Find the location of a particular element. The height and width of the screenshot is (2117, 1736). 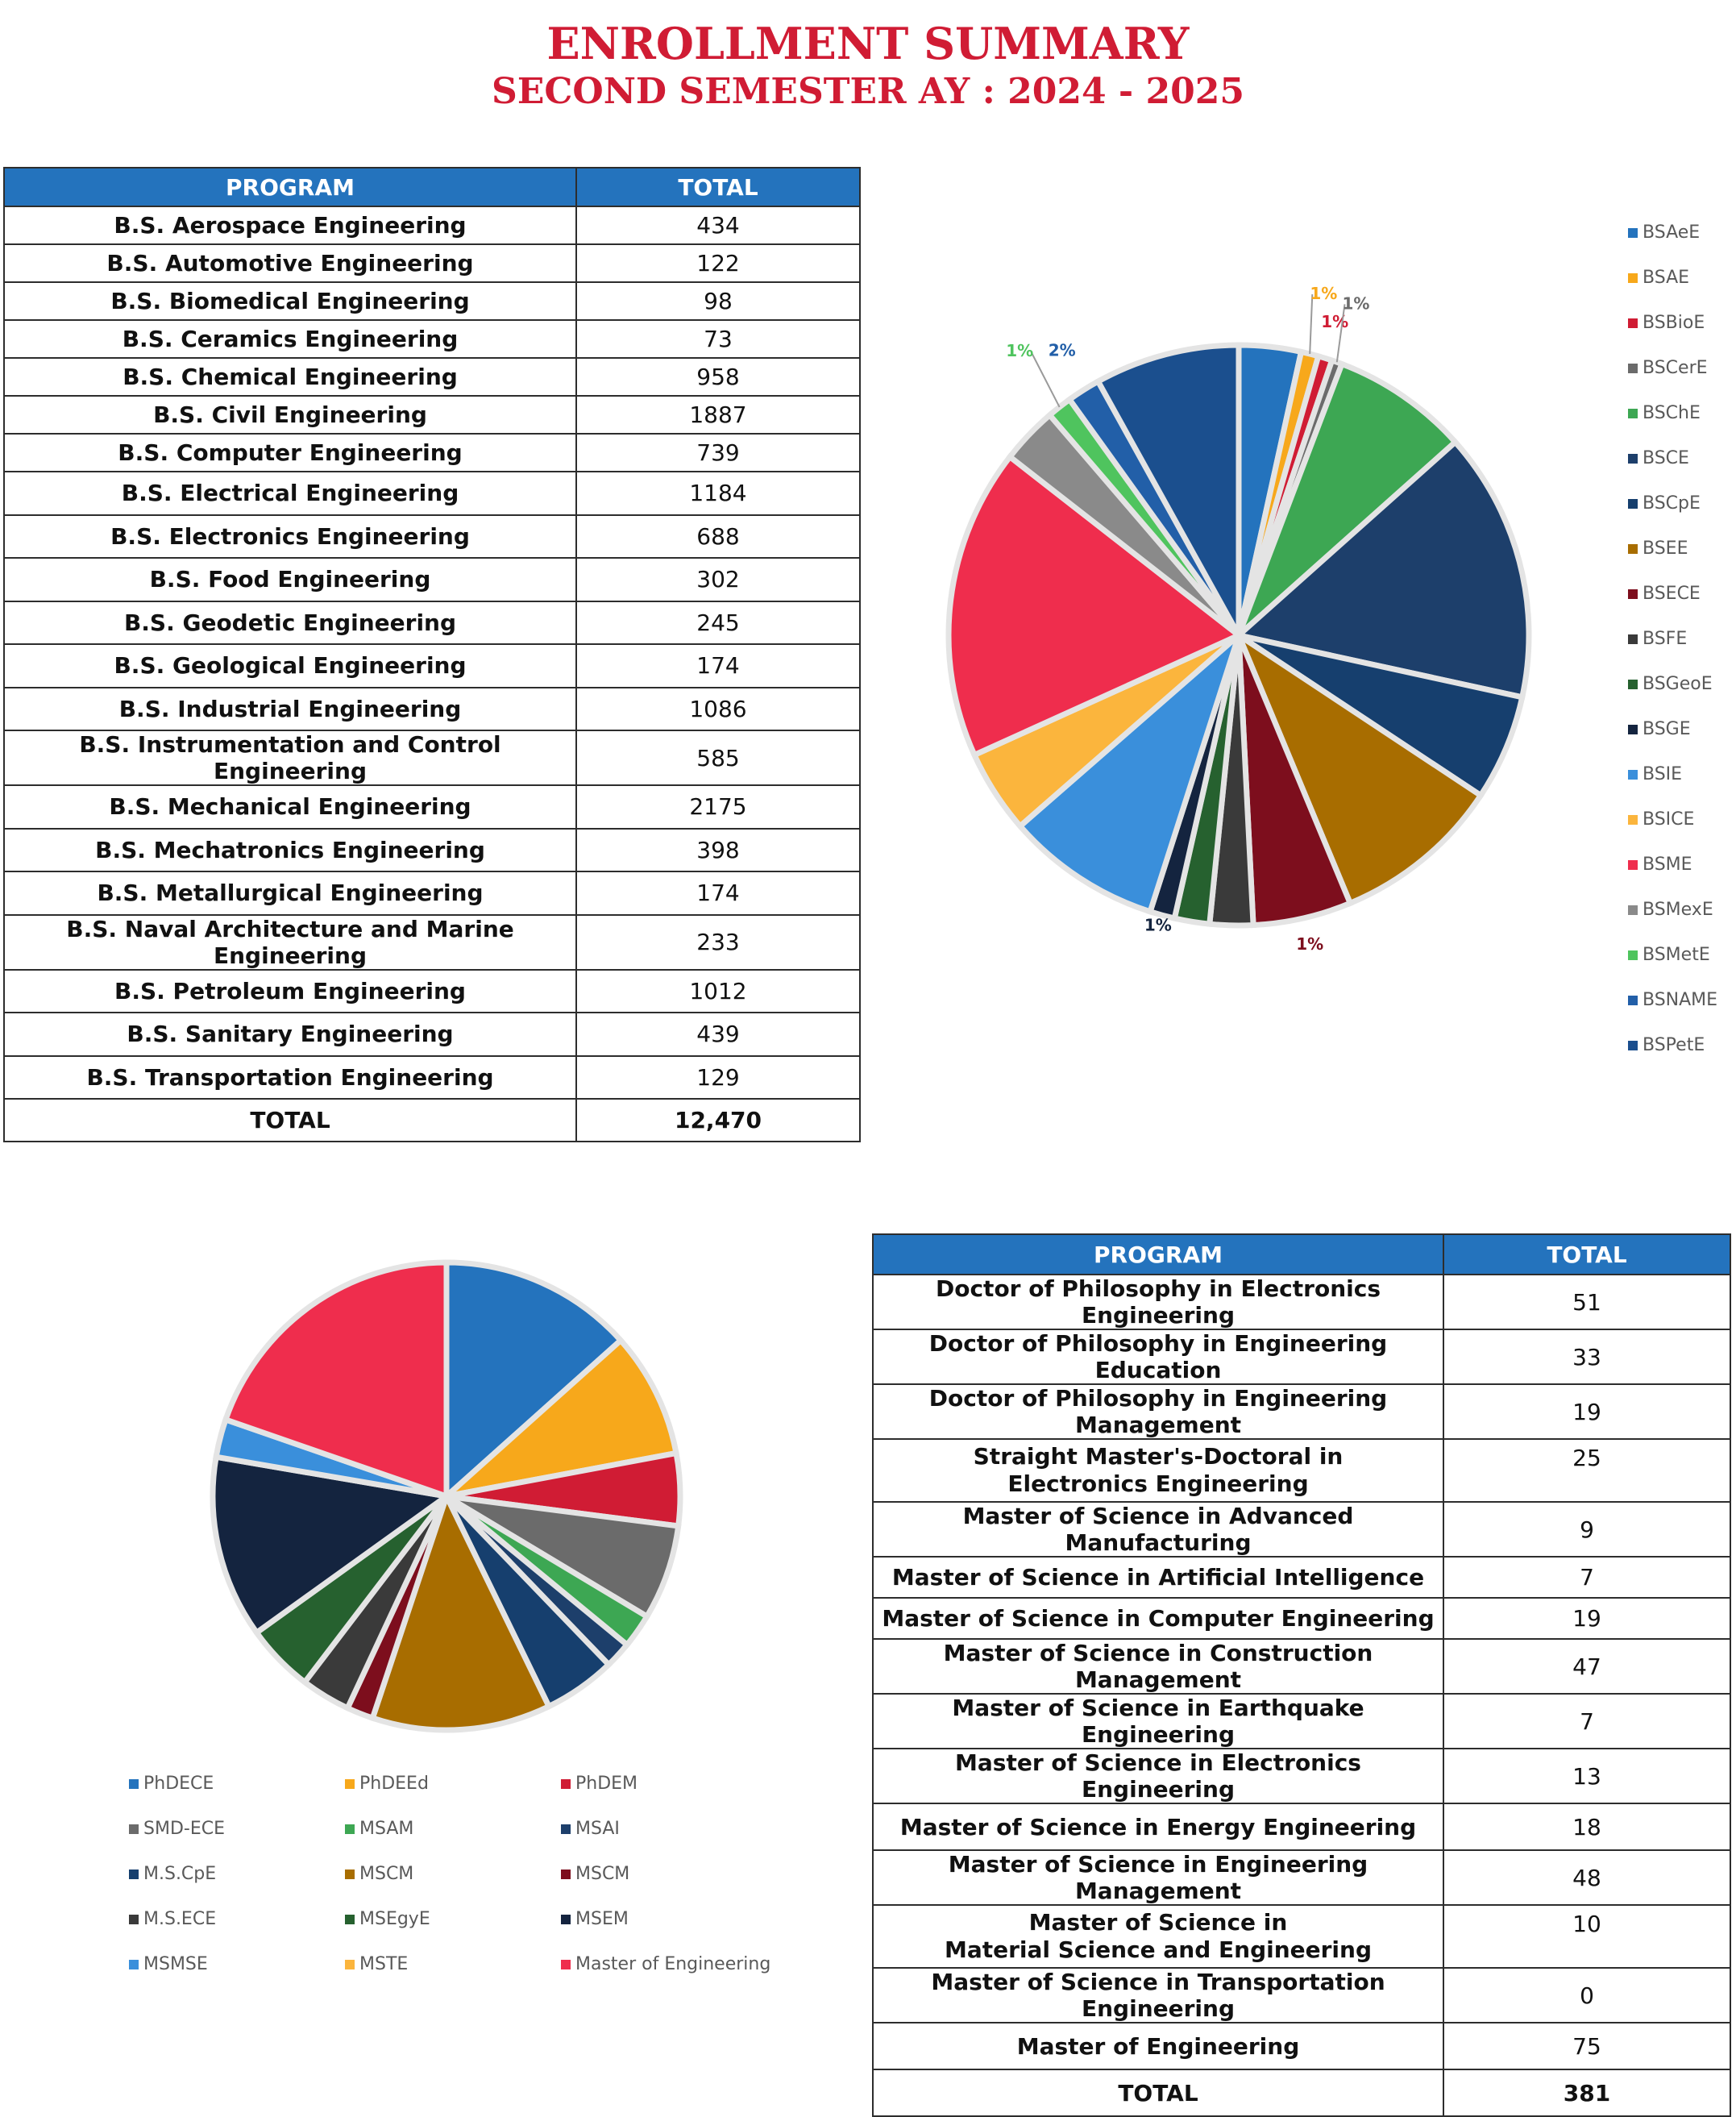

legend-label: BSMetE is located at coordinates (1676, 955).